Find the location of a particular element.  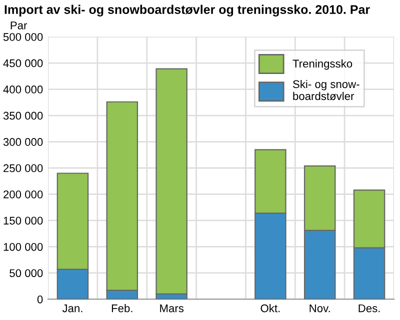

y-tick-label: 0 is located at coordinates (40, 299).